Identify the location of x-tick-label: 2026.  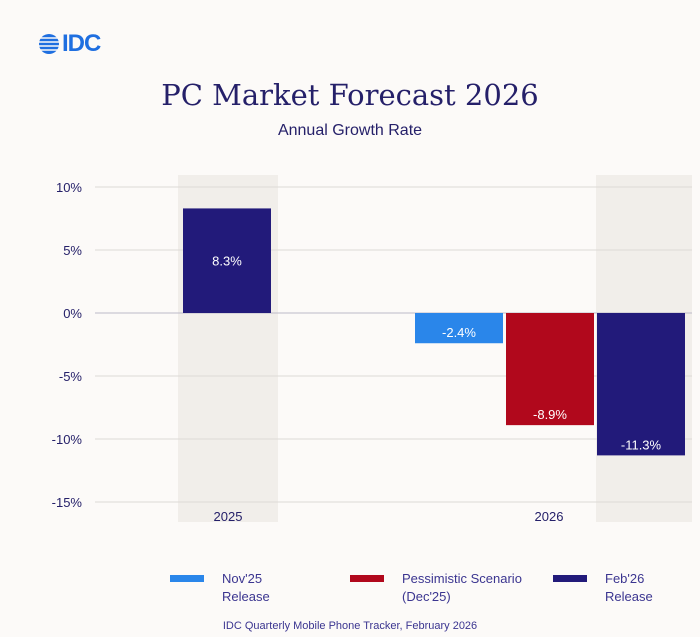
(549, 516).